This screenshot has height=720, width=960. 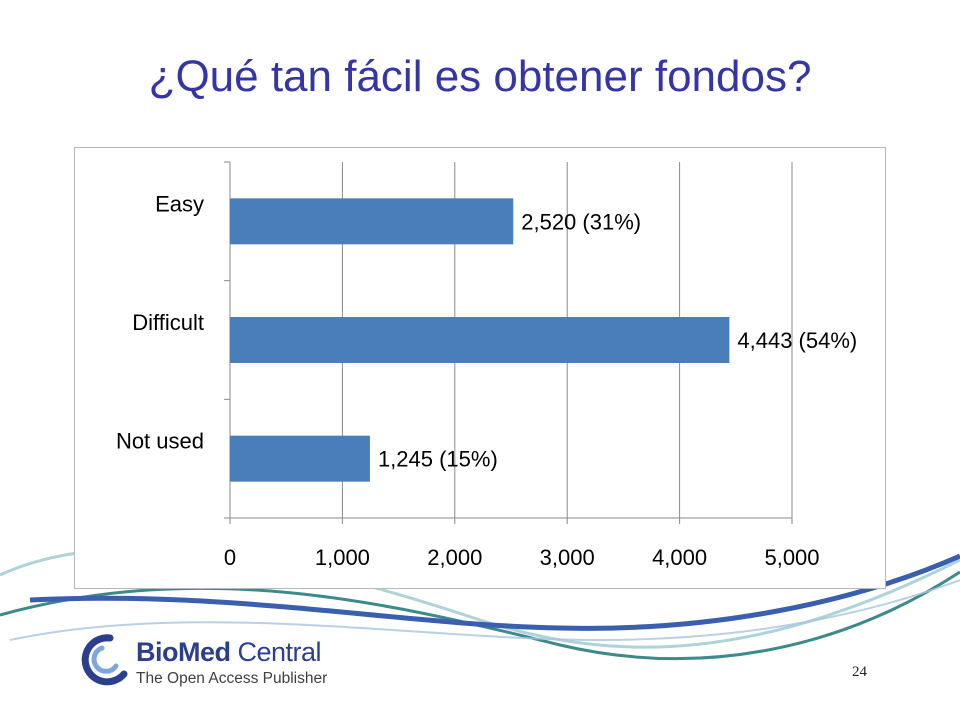 I want to click on x-tick-label: 3,000, so click(x=567, y=557).